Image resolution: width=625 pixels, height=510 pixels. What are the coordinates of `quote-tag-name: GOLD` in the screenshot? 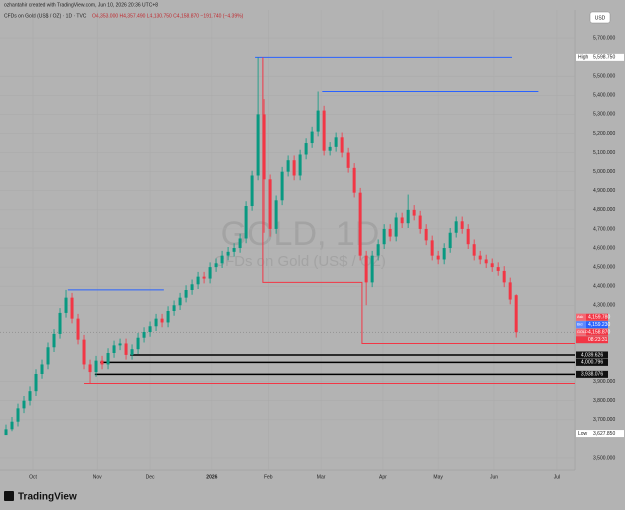 It's located at (582, 332).